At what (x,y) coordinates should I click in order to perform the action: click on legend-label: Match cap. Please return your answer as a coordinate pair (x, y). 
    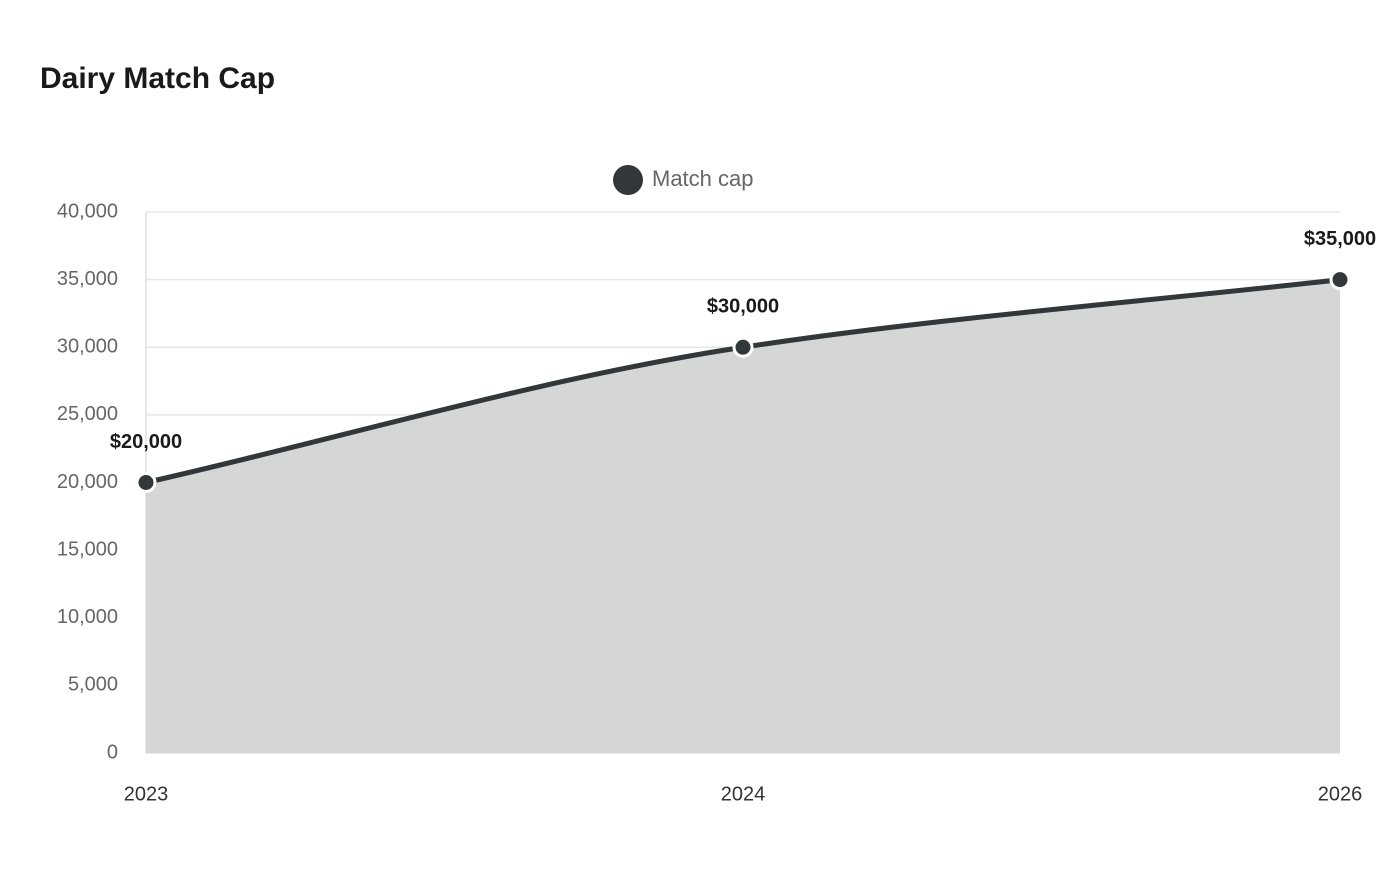
    Looking at the image, I should click on (703, 178).